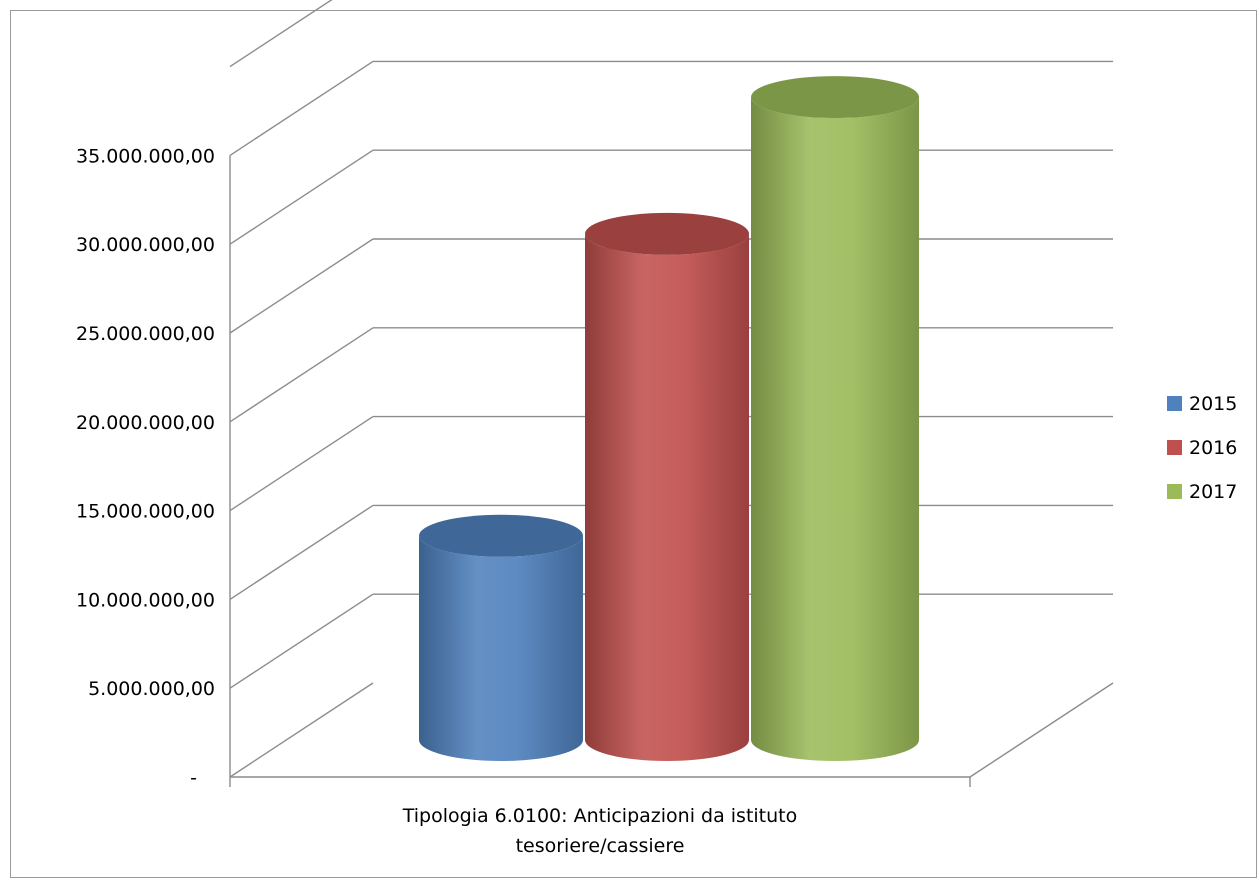  Describe the element at coordinates (193, 778) in the screenshot. I see `y-tick-label: -` at that location.